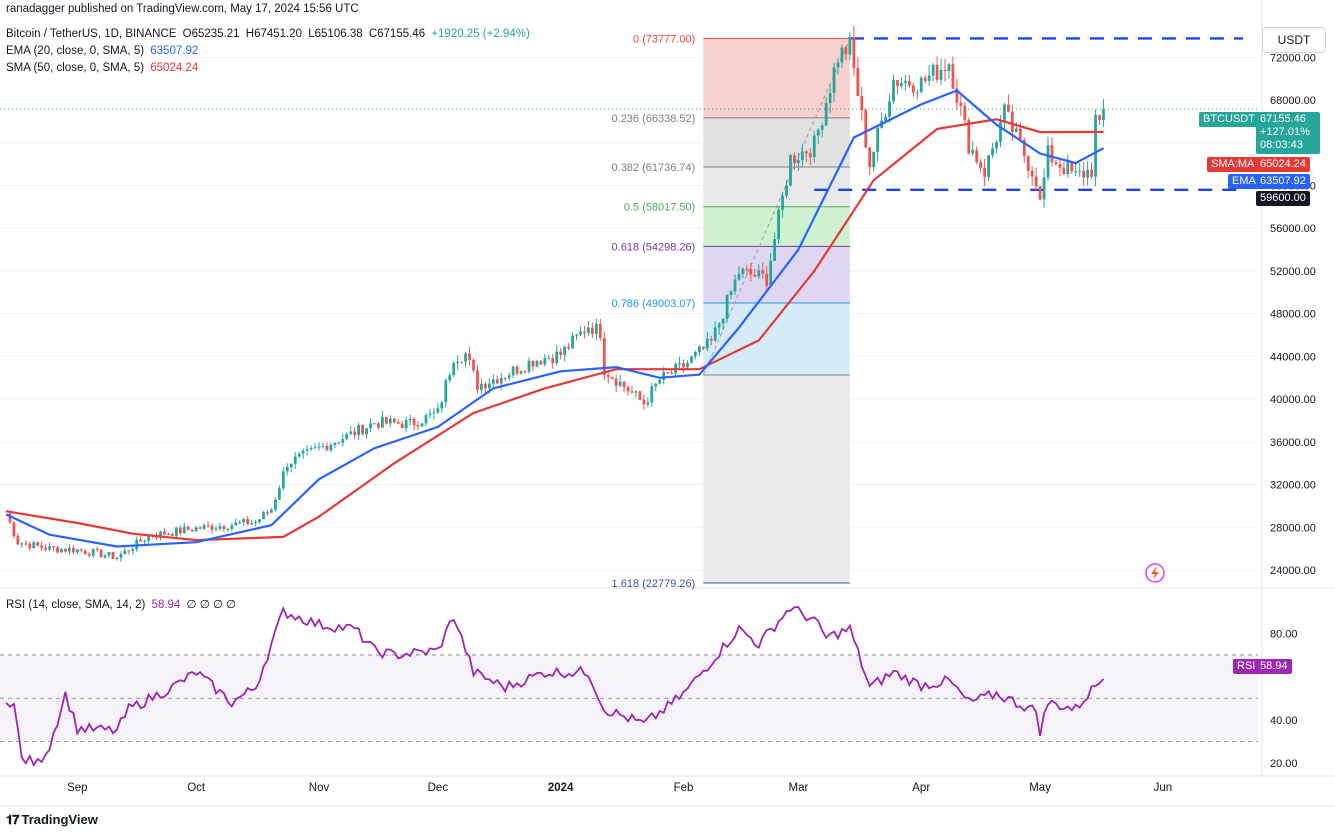 This screenshot has width=1335, height=834. What do you see at coordinates (1294, 40) in the screenshot?
I see `currency-button: USDT` at bounding box center [1294, 40].